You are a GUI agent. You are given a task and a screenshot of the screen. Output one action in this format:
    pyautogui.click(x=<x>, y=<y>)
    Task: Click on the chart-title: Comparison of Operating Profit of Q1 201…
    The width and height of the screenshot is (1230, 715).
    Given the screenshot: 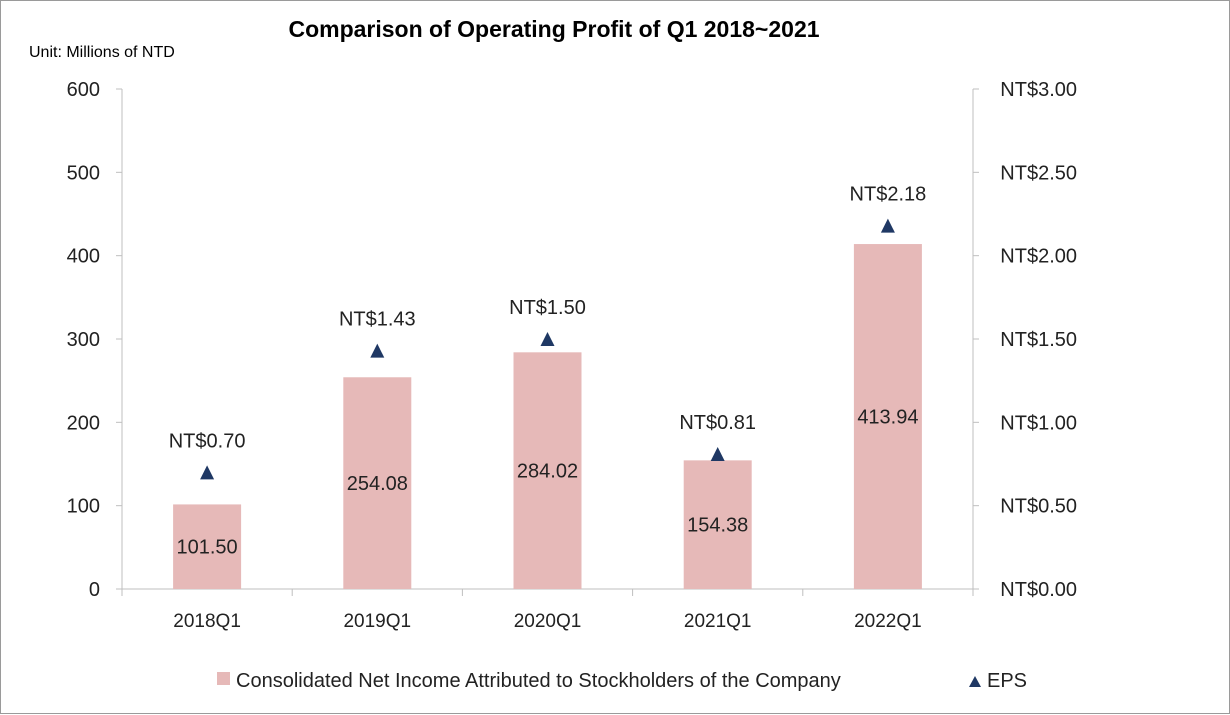 What is the action you would take?
    pyautogui.click(x=553, y=29)
    